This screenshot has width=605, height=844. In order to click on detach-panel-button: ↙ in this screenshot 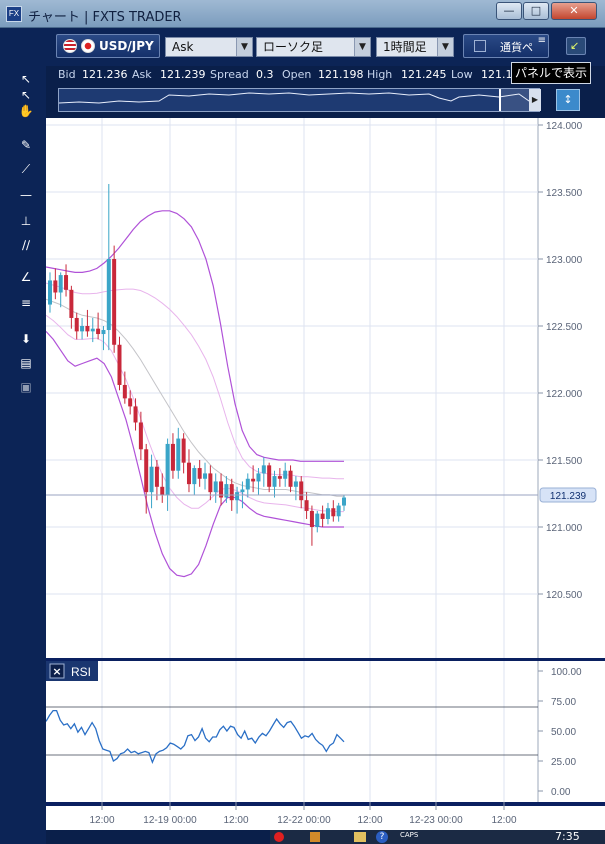, I will do `click(576, 46)`.